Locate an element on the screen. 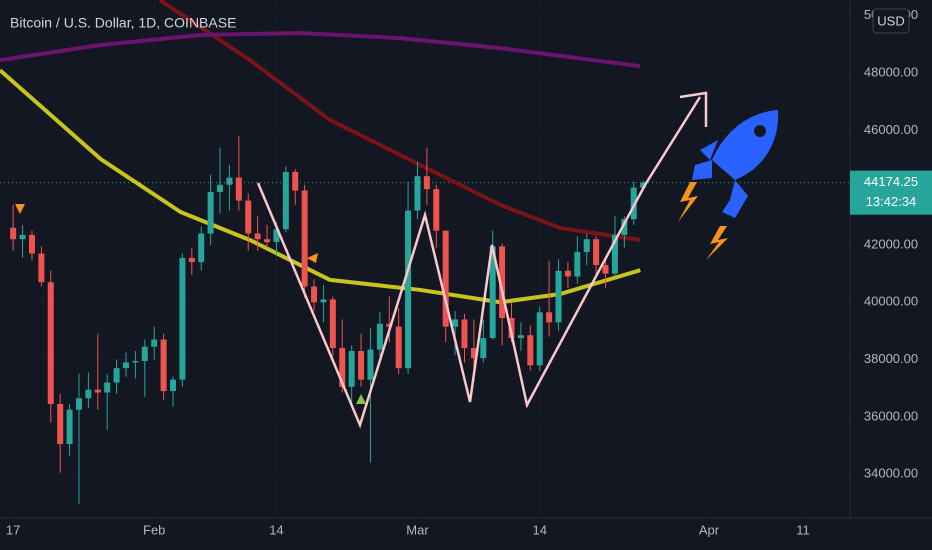  y-tick-label: 48000.00 is located at coordinates (891, 71).